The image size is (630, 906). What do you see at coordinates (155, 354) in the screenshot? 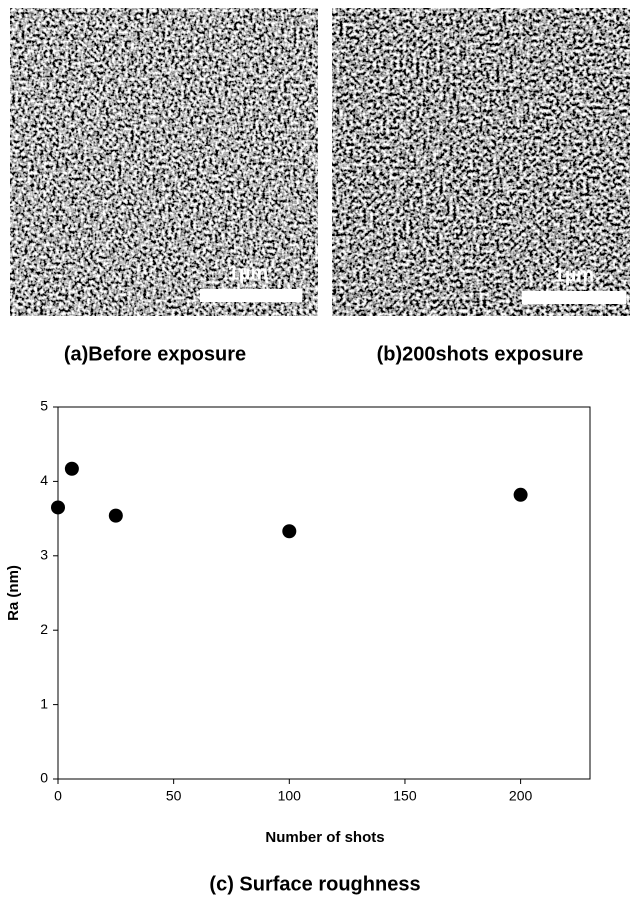
I see `image-caption: (a)Before exposure` at bounding box center [155, 354].